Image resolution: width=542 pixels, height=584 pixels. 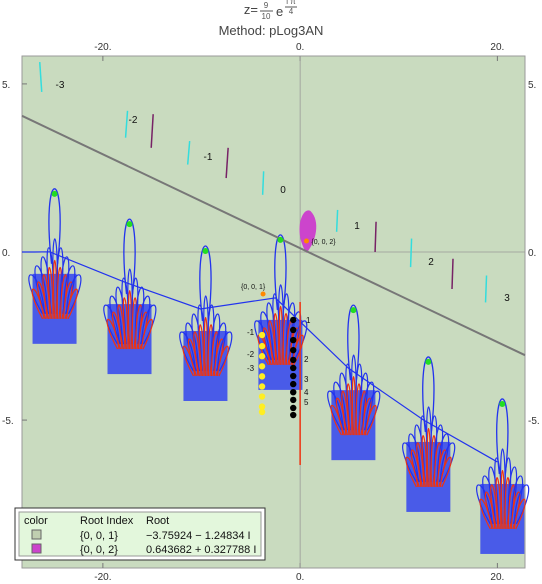 What do you see at coordinates (266, 16) in the screenshot?
I see `title-den: 10` at bounding box center [266, 16].